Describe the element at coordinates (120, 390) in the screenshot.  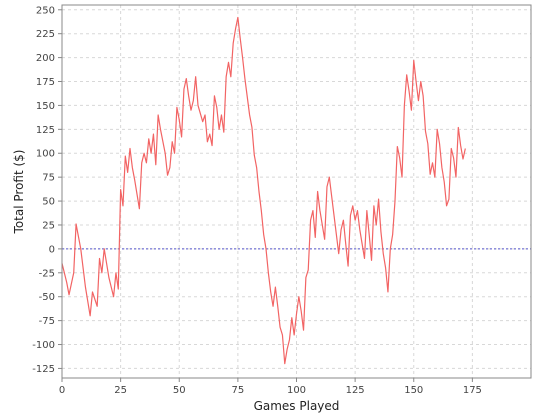
I see `x-tick-label: 25` at that location.